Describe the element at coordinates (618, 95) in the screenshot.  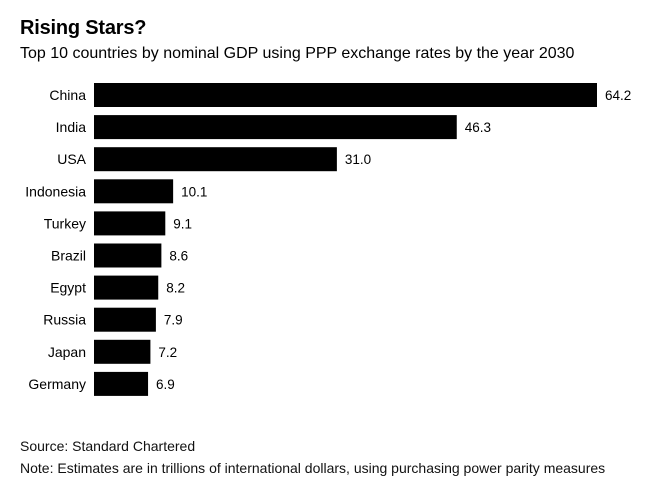
I see `value-label-china: 64.2` at that location.